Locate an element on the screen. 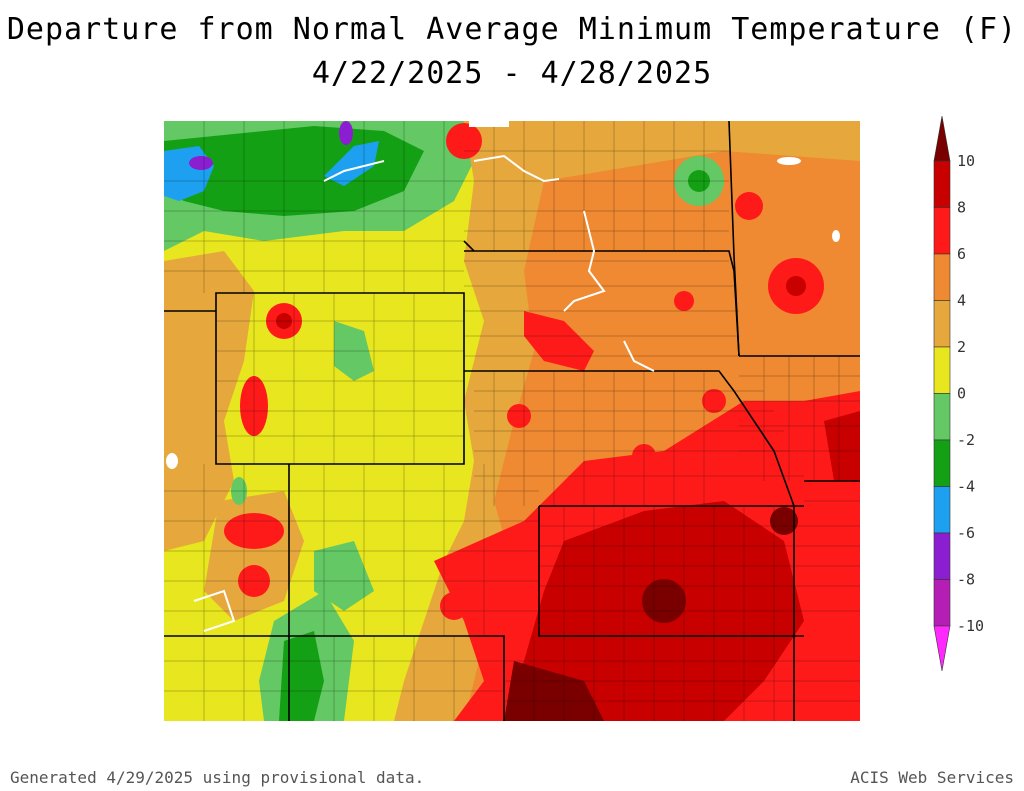  date-range: 4/22/2025 - 4/28/2025 is located at coordinates (512, 73).